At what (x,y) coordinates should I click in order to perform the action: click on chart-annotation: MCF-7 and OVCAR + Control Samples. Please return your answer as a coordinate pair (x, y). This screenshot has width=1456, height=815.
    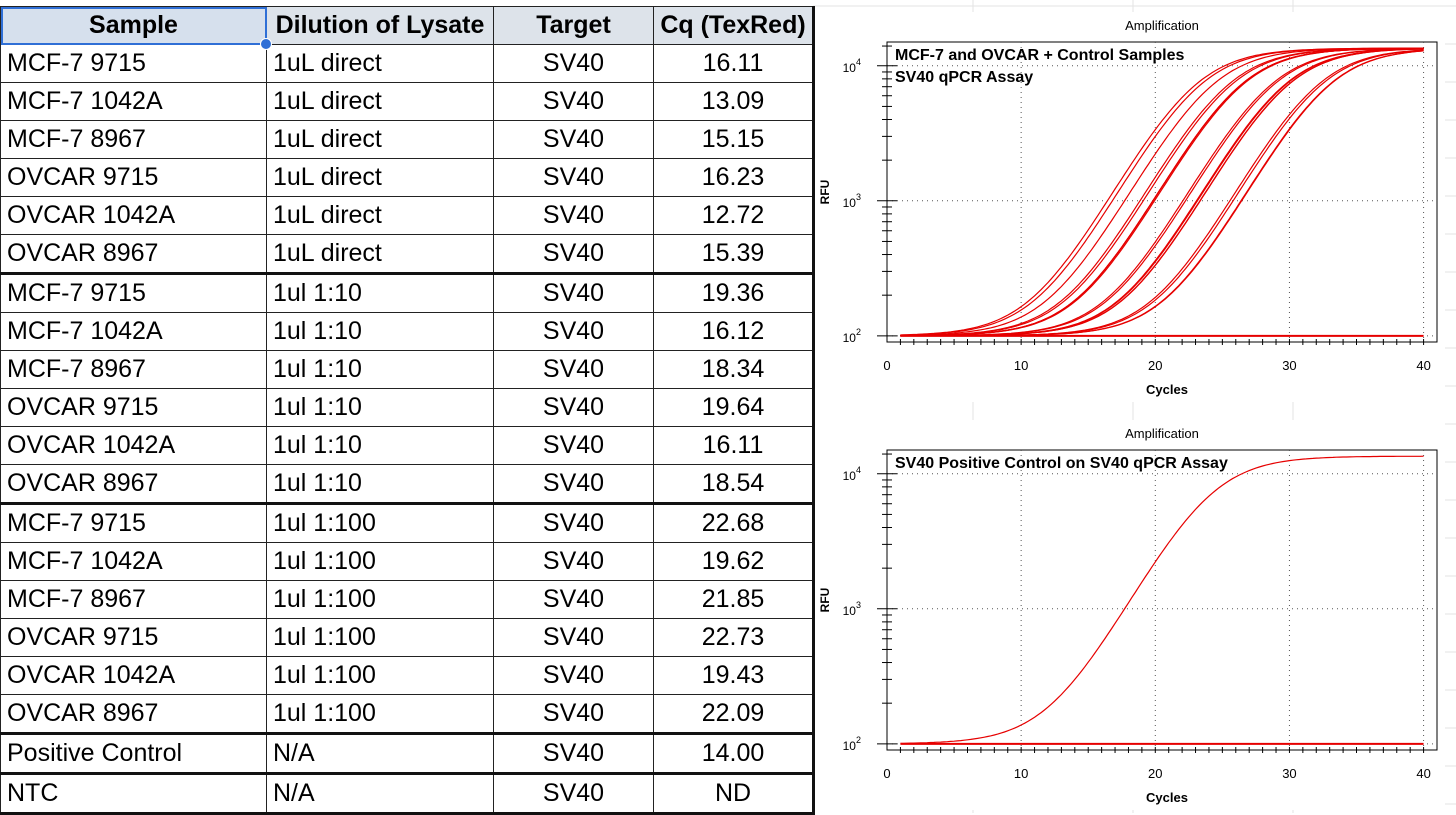
    Looking at the image, I should click on (1039, 55).